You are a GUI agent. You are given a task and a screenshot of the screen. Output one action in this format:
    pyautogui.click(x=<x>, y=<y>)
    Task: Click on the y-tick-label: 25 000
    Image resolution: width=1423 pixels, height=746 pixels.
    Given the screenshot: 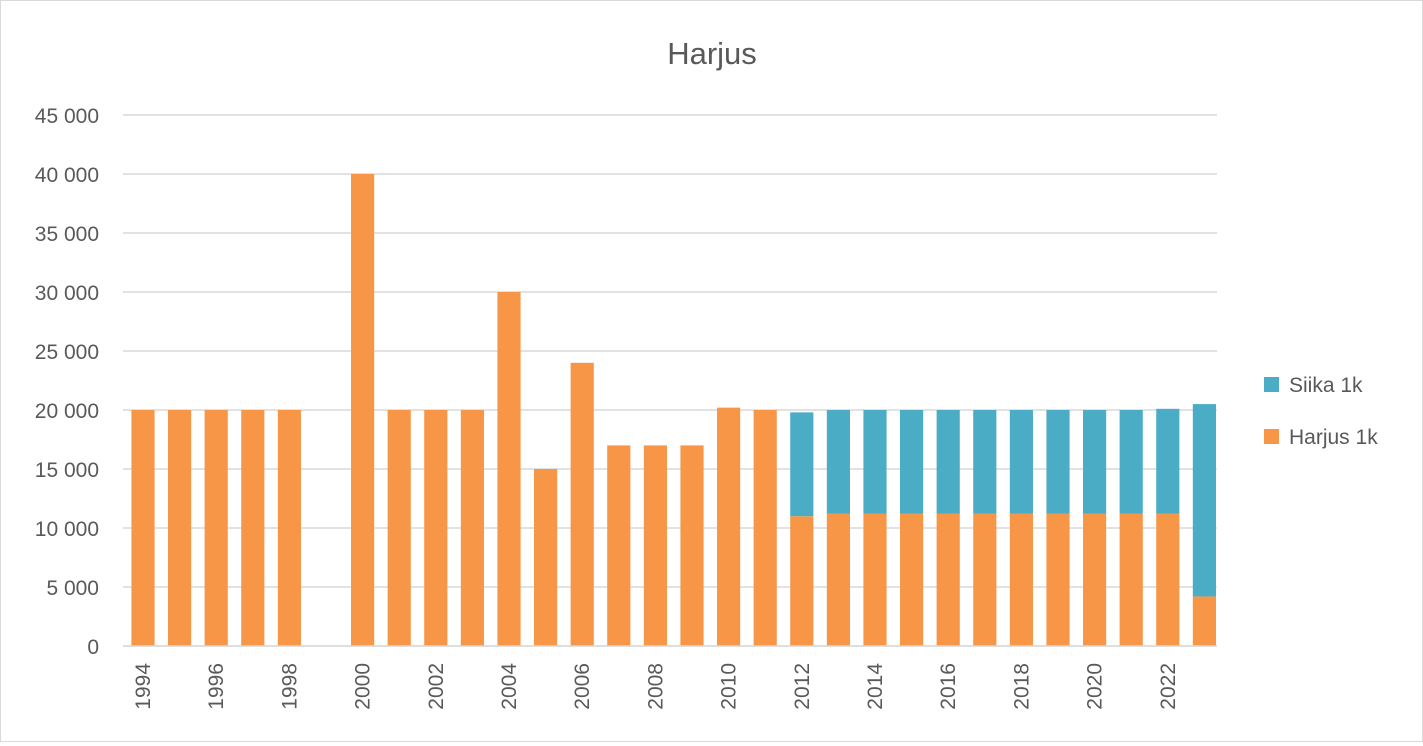 What is the action you would take?
    pyautogui.click(x=67, y=352)
    